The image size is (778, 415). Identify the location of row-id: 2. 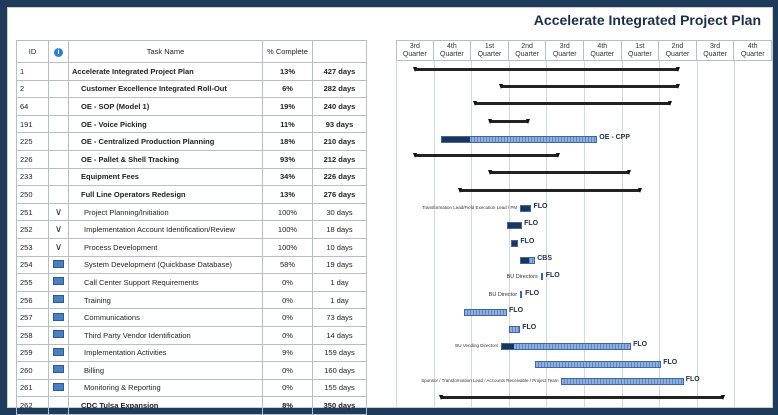
(32, 89).